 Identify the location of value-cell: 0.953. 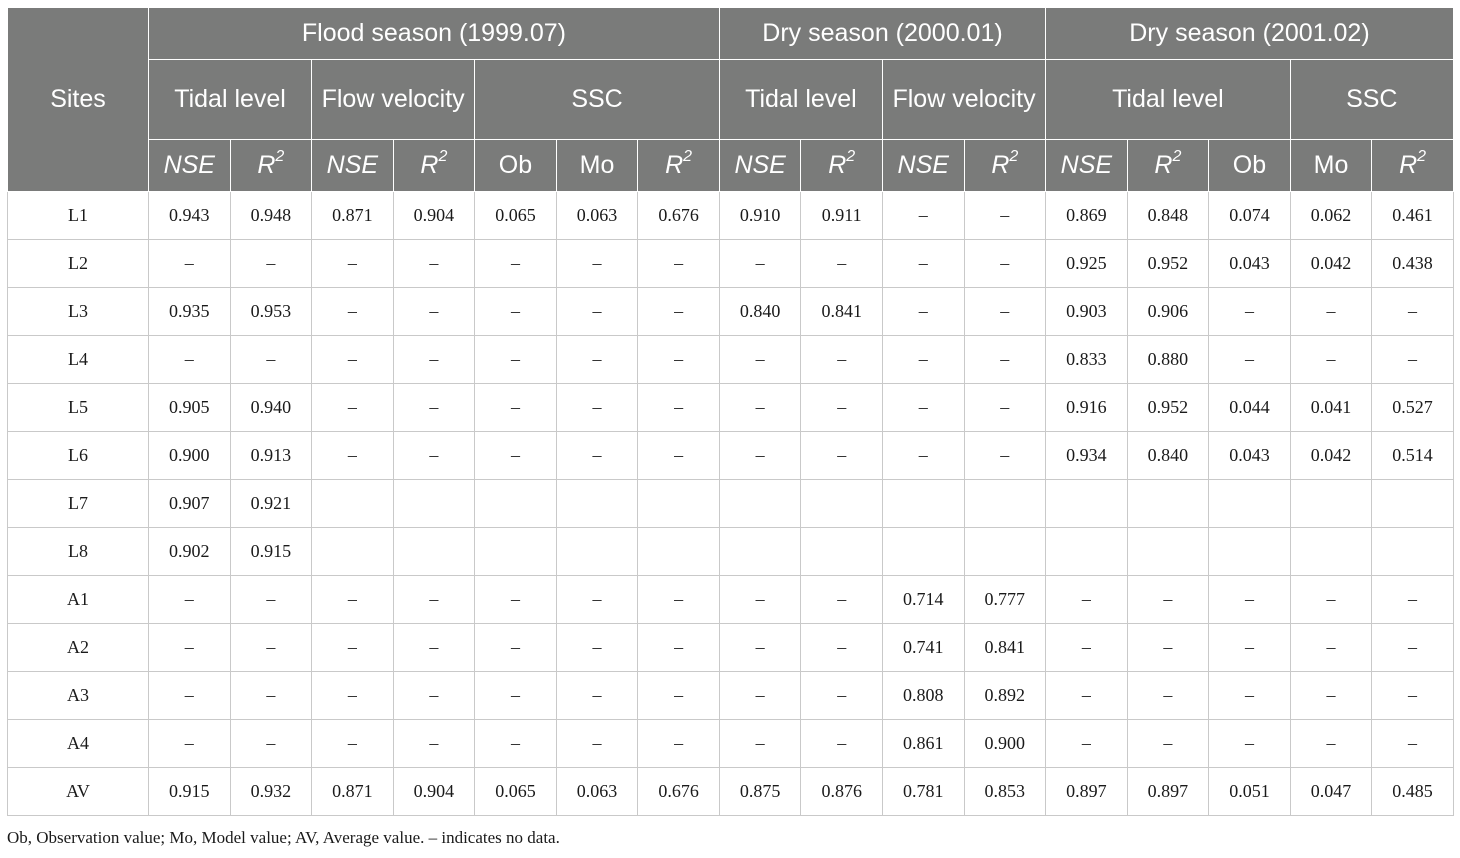
(271, 311).